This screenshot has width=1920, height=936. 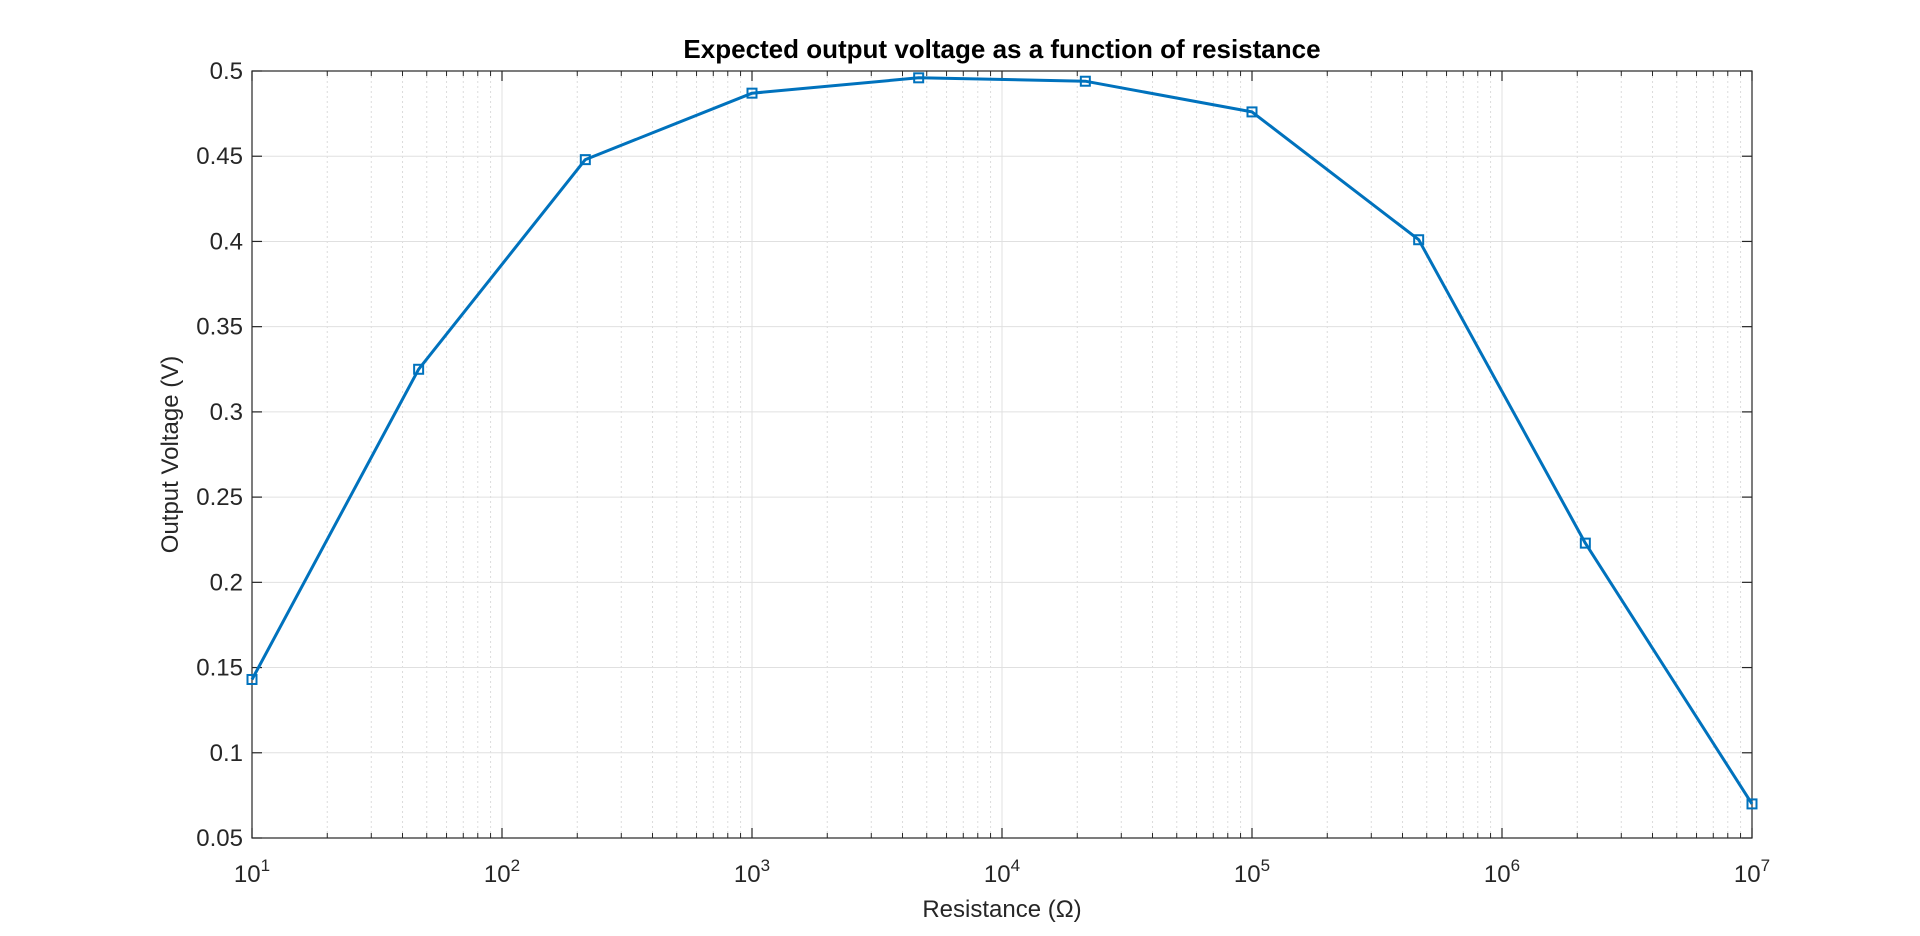 I want to click on x-tick-label: 10⁴, so click(x=1002, y=872).